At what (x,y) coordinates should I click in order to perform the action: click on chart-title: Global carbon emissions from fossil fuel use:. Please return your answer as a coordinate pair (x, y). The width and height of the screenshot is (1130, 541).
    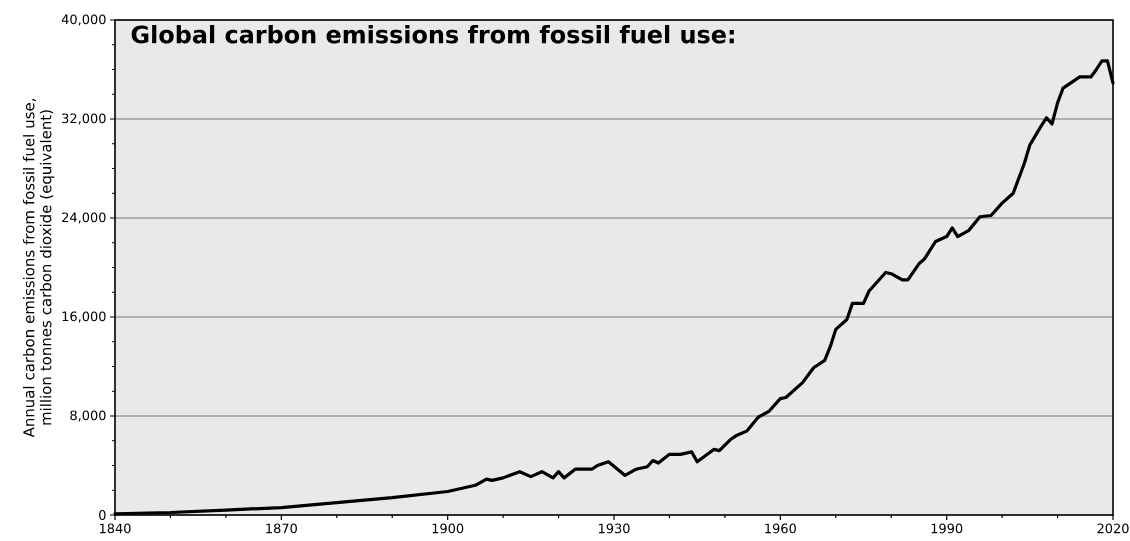
    Looking at the image, I should click on (432, 34).